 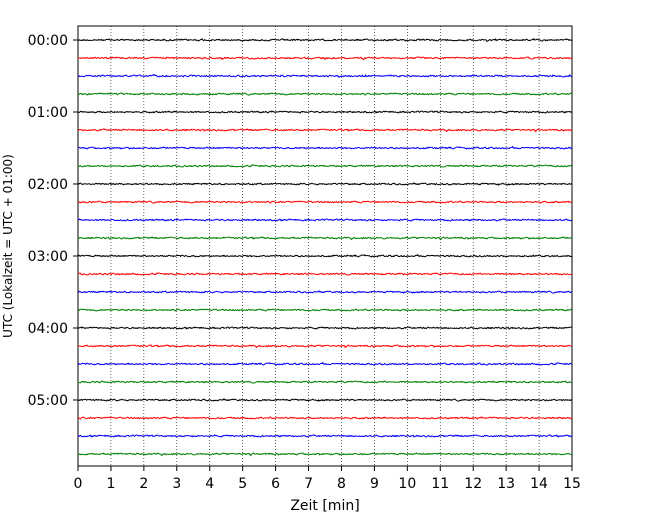 What do you see at coordinates (48, 401) in the screenshot?
I see `y-tick-label-05:00: 05:00` at bounding box center [48, 401].